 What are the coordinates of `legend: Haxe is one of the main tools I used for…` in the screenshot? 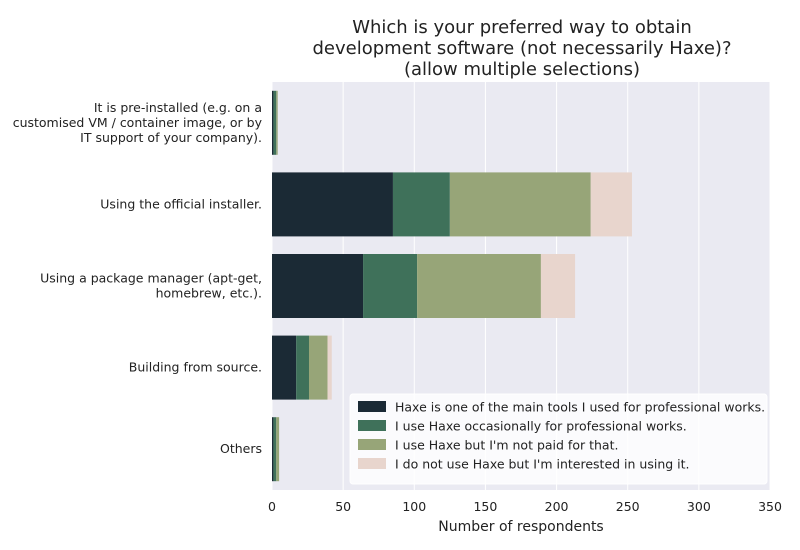 It's located at (558, 439).